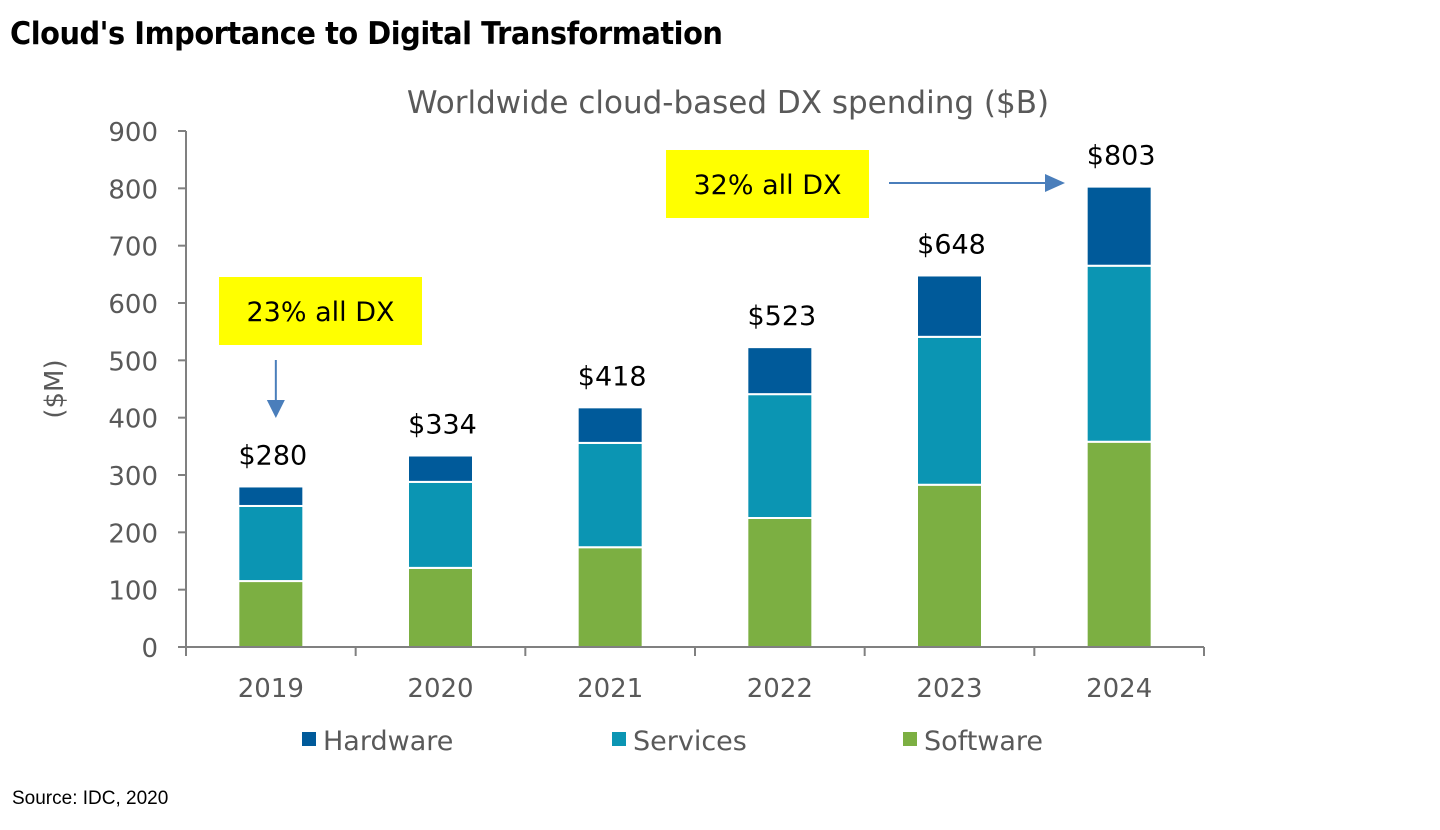  What do you see at coordinates (440, 689) in the screenshot?
I see `x-tick-label: 2020` at bounding box center [440, 689].